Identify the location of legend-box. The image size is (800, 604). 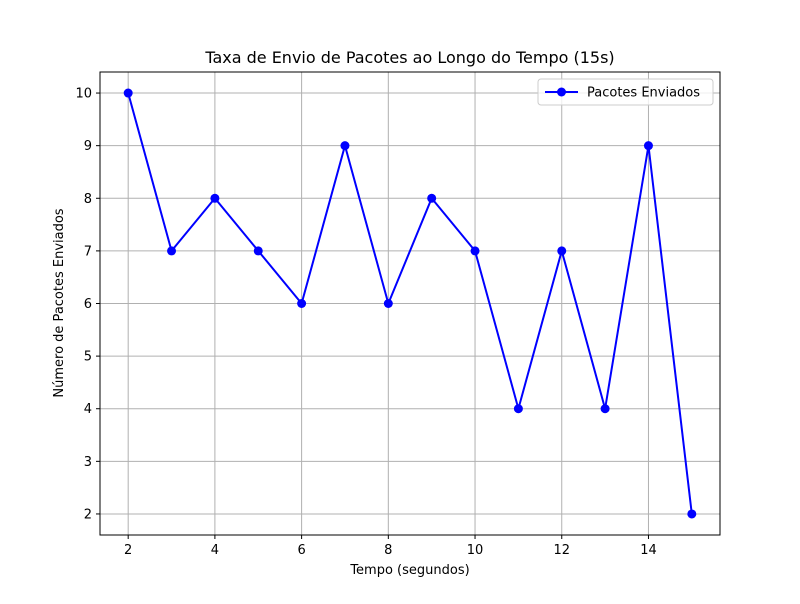
(625, 92).